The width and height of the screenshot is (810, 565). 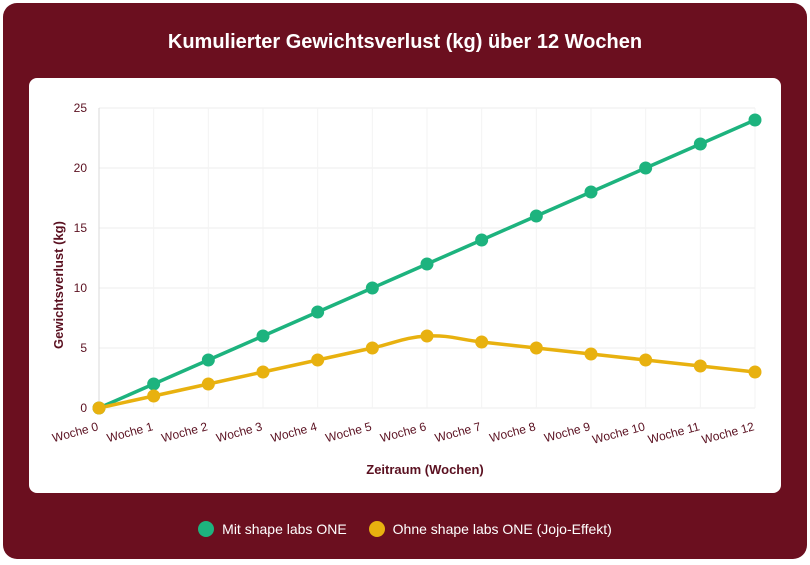 I want to click on x-tick-label: Woche 1, so click(x=129, y=432).